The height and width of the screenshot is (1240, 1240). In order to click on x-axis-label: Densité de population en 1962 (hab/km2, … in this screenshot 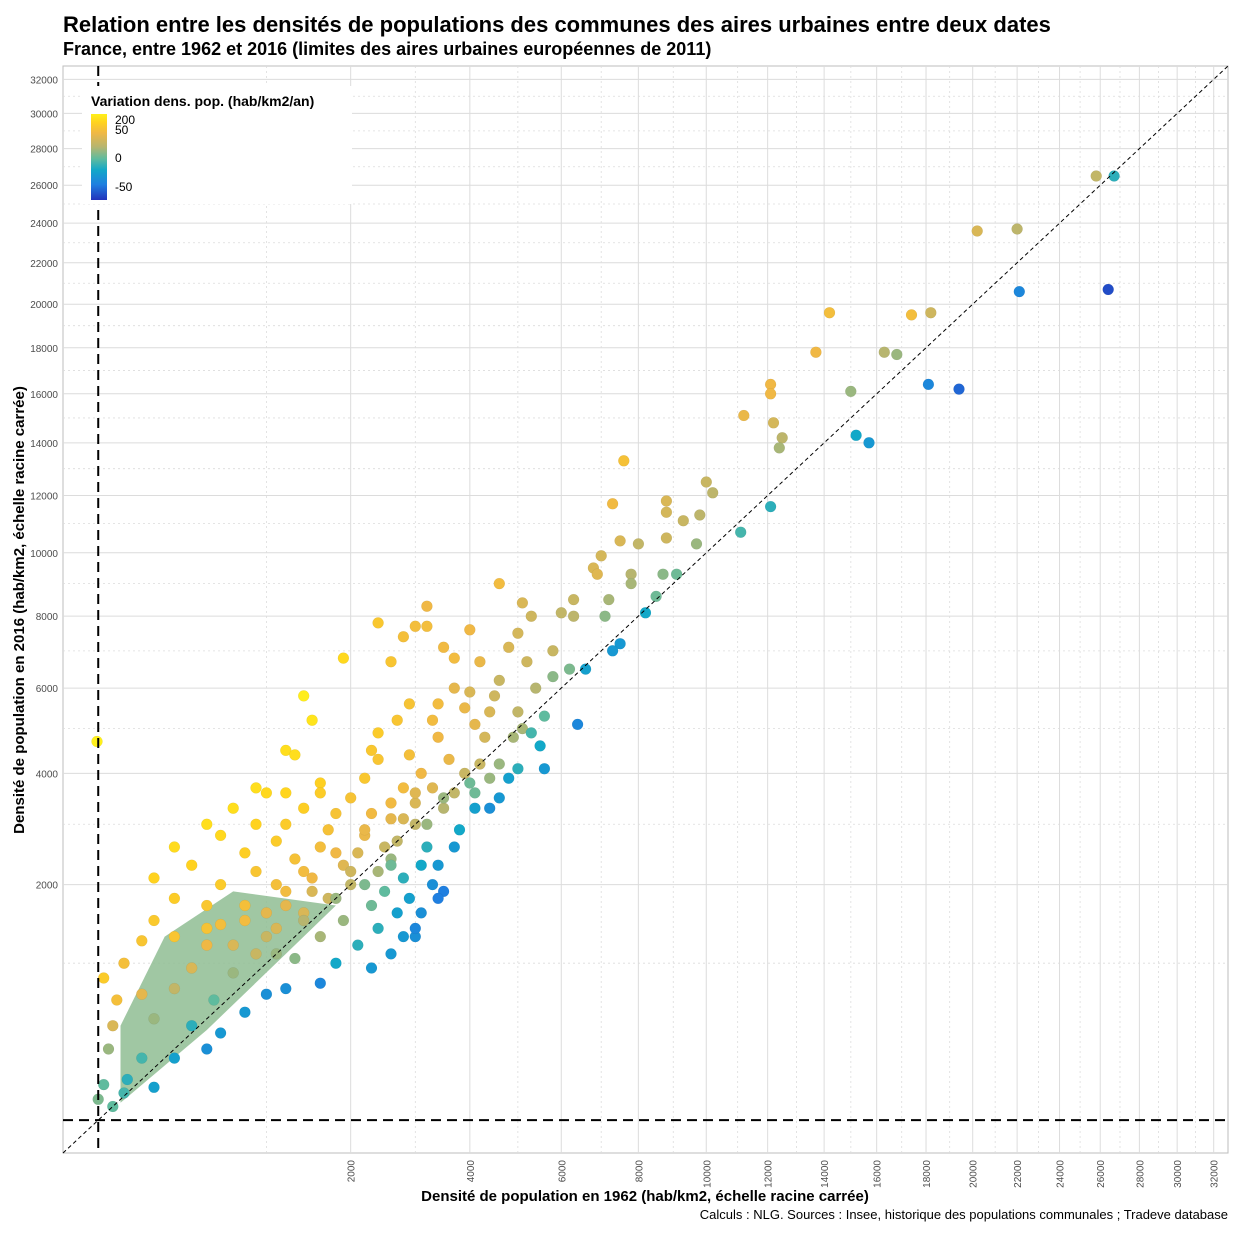, I will do `click(645, 1196)`.